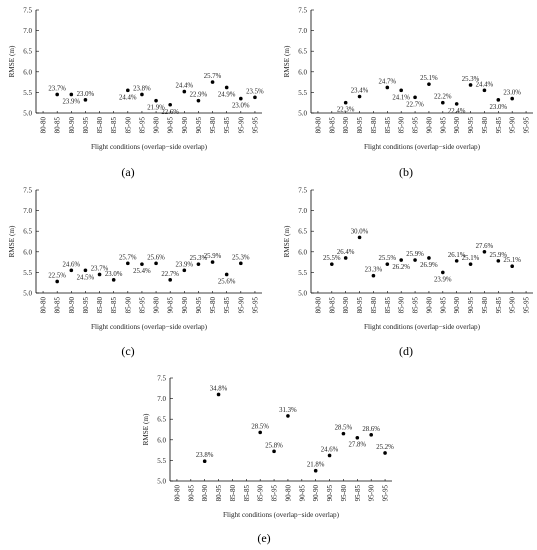 Image resolution: width=537 pixels, height=550 pixels. What do you see at coordinates (288, 410) in the screenshot?
I see `data-label: 31.3%` at bounding box center [288, 410].